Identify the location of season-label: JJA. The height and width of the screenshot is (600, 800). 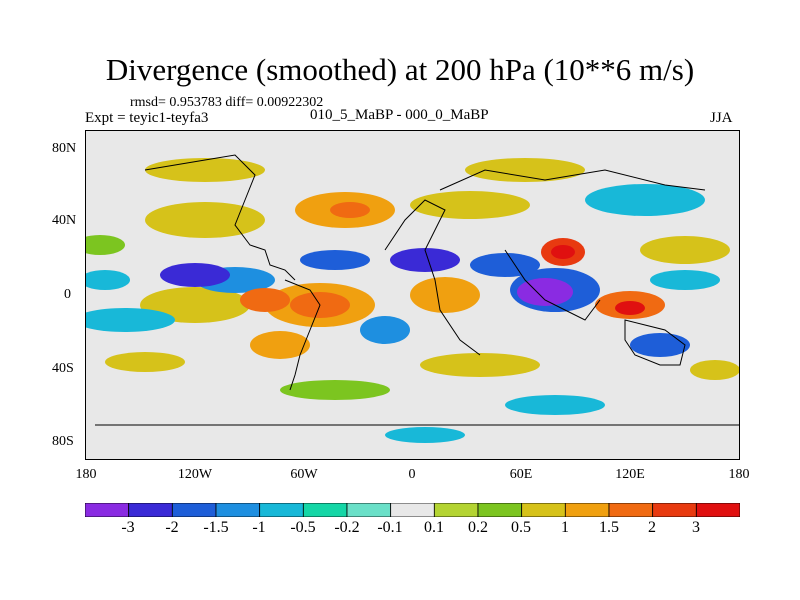
(721, 118).